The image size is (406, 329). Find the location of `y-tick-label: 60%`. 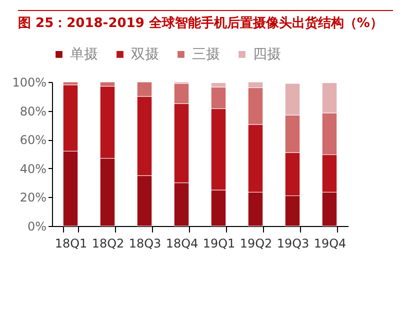

y-tick-label: 60% is located at coordinates (33, 140).